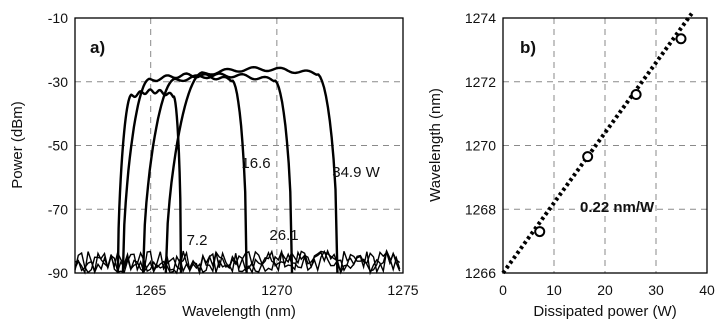 This screenshot has height=324, width=718. I want to click on spectra-x-axis-label: Wavelength (nm), so click(239, 311).